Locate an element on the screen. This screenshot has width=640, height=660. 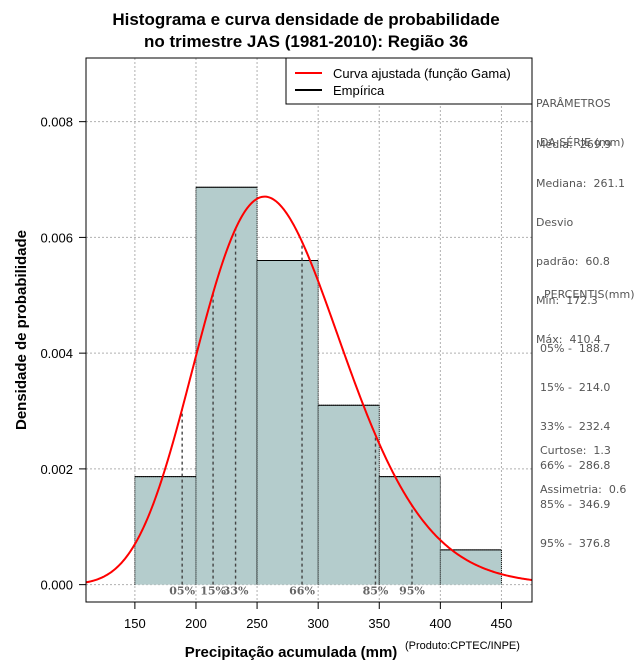
percentil-33: 33% - 232.4 is located at coordinates (575, 426).